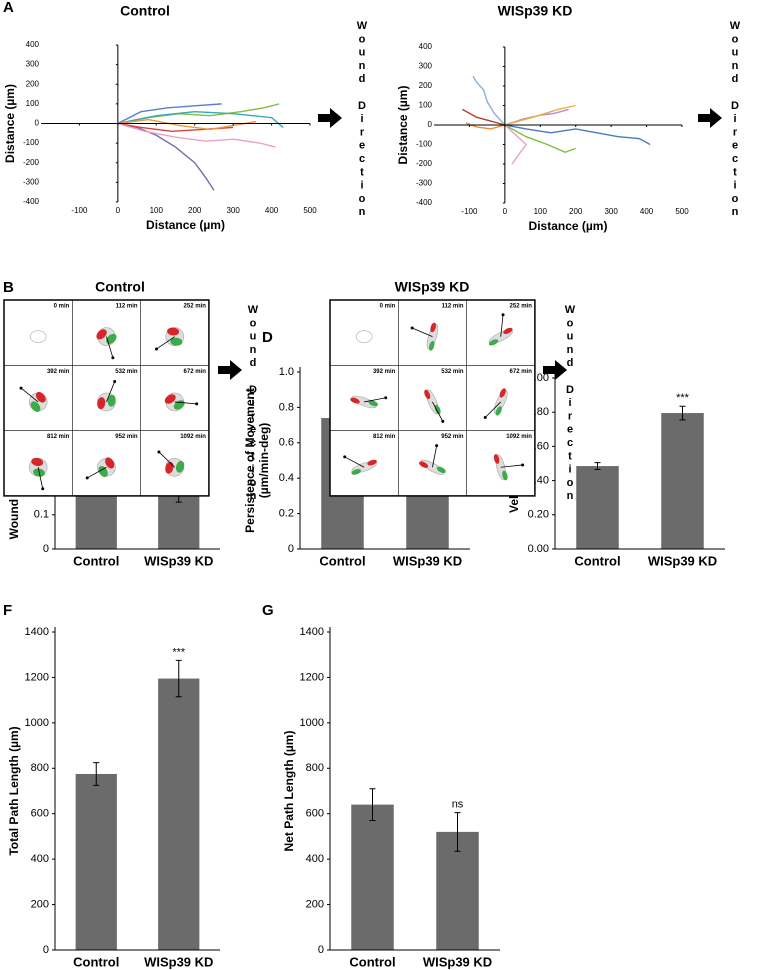 The image size is (770, 970). I want to click on time-label: 112 min, so click(453, 307).